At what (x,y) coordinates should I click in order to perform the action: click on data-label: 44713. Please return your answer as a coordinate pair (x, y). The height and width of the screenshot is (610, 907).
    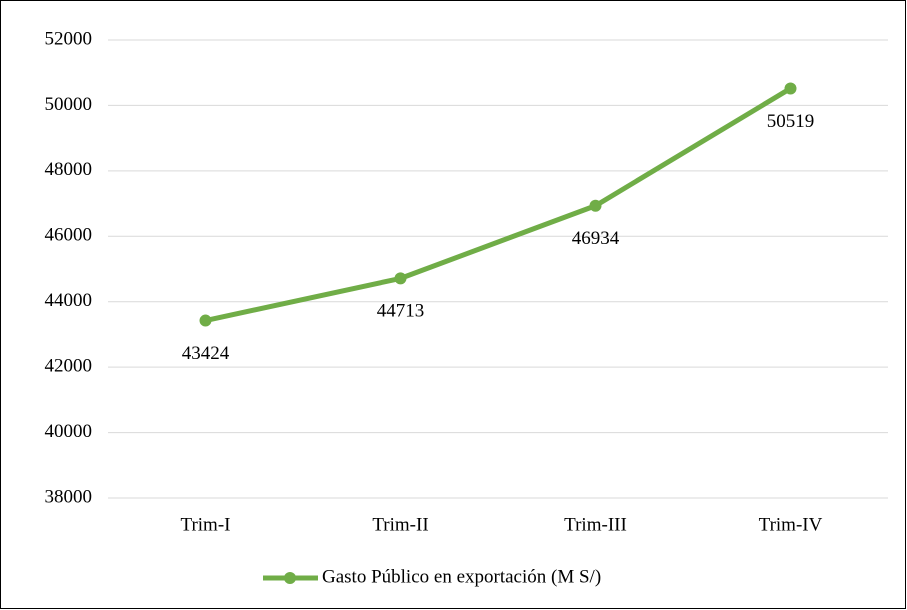
    Looking at the image, I should click on (401, 311).